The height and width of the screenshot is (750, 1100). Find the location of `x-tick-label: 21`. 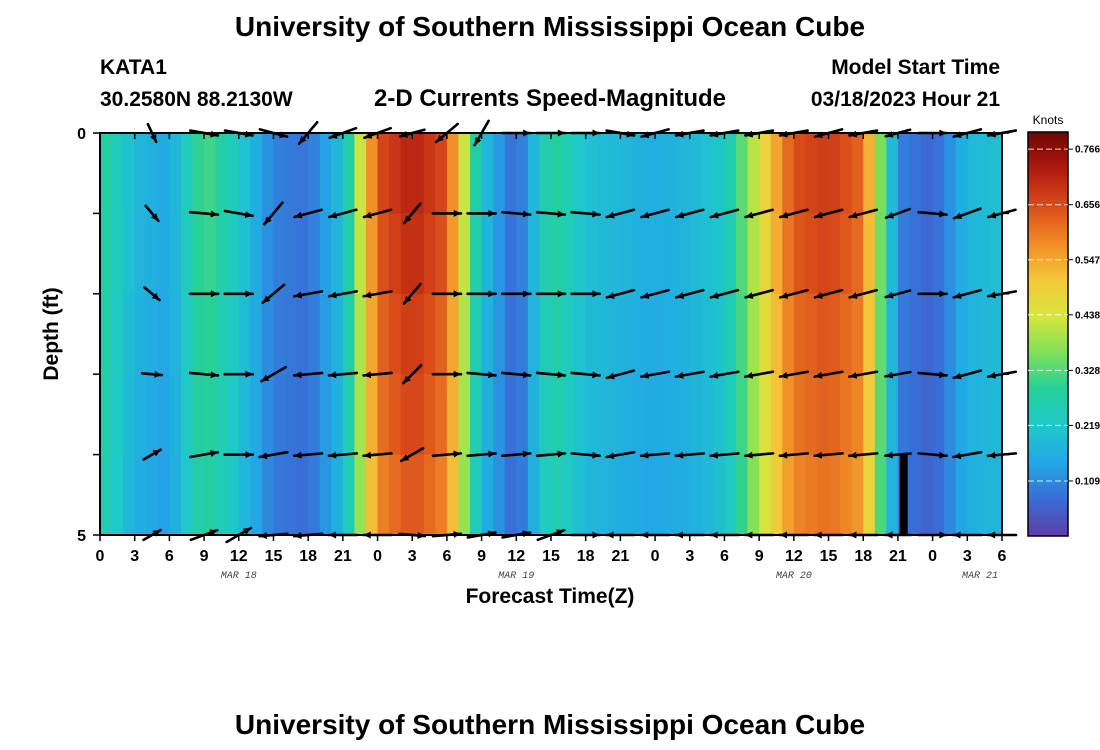

x-tick-label: 21 is located at coordinates (620, 556).